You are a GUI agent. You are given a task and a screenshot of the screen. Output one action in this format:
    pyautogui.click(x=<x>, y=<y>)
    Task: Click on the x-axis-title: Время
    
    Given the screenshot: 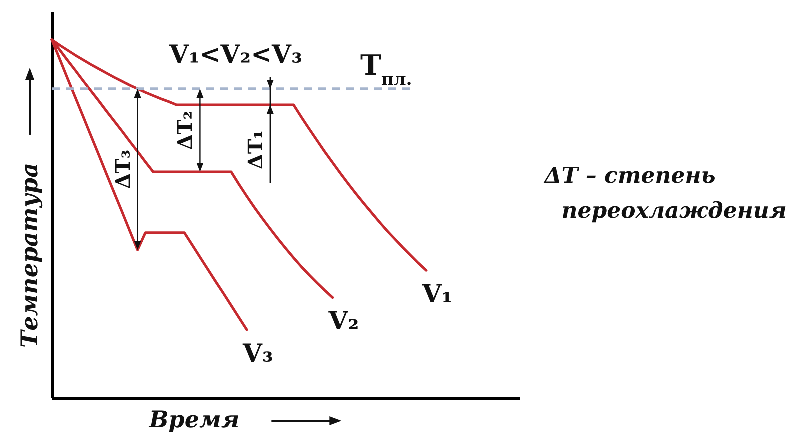 What is the action you would take?
    pyautogui.click(x=194, y=420)
    